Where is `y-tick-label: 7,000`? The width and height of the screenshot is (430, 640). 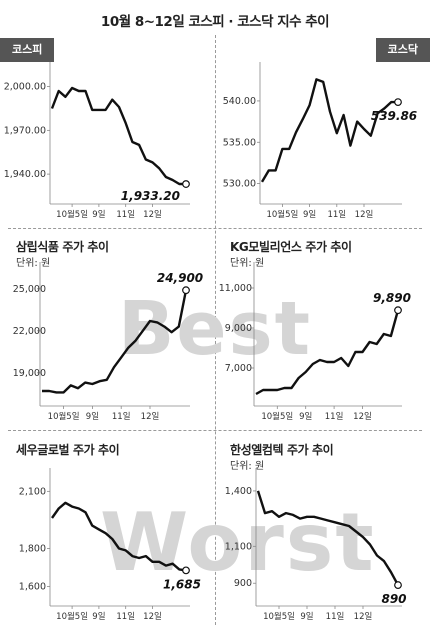 y-tick-label: 7,000 is located at coordinates (238, 368).